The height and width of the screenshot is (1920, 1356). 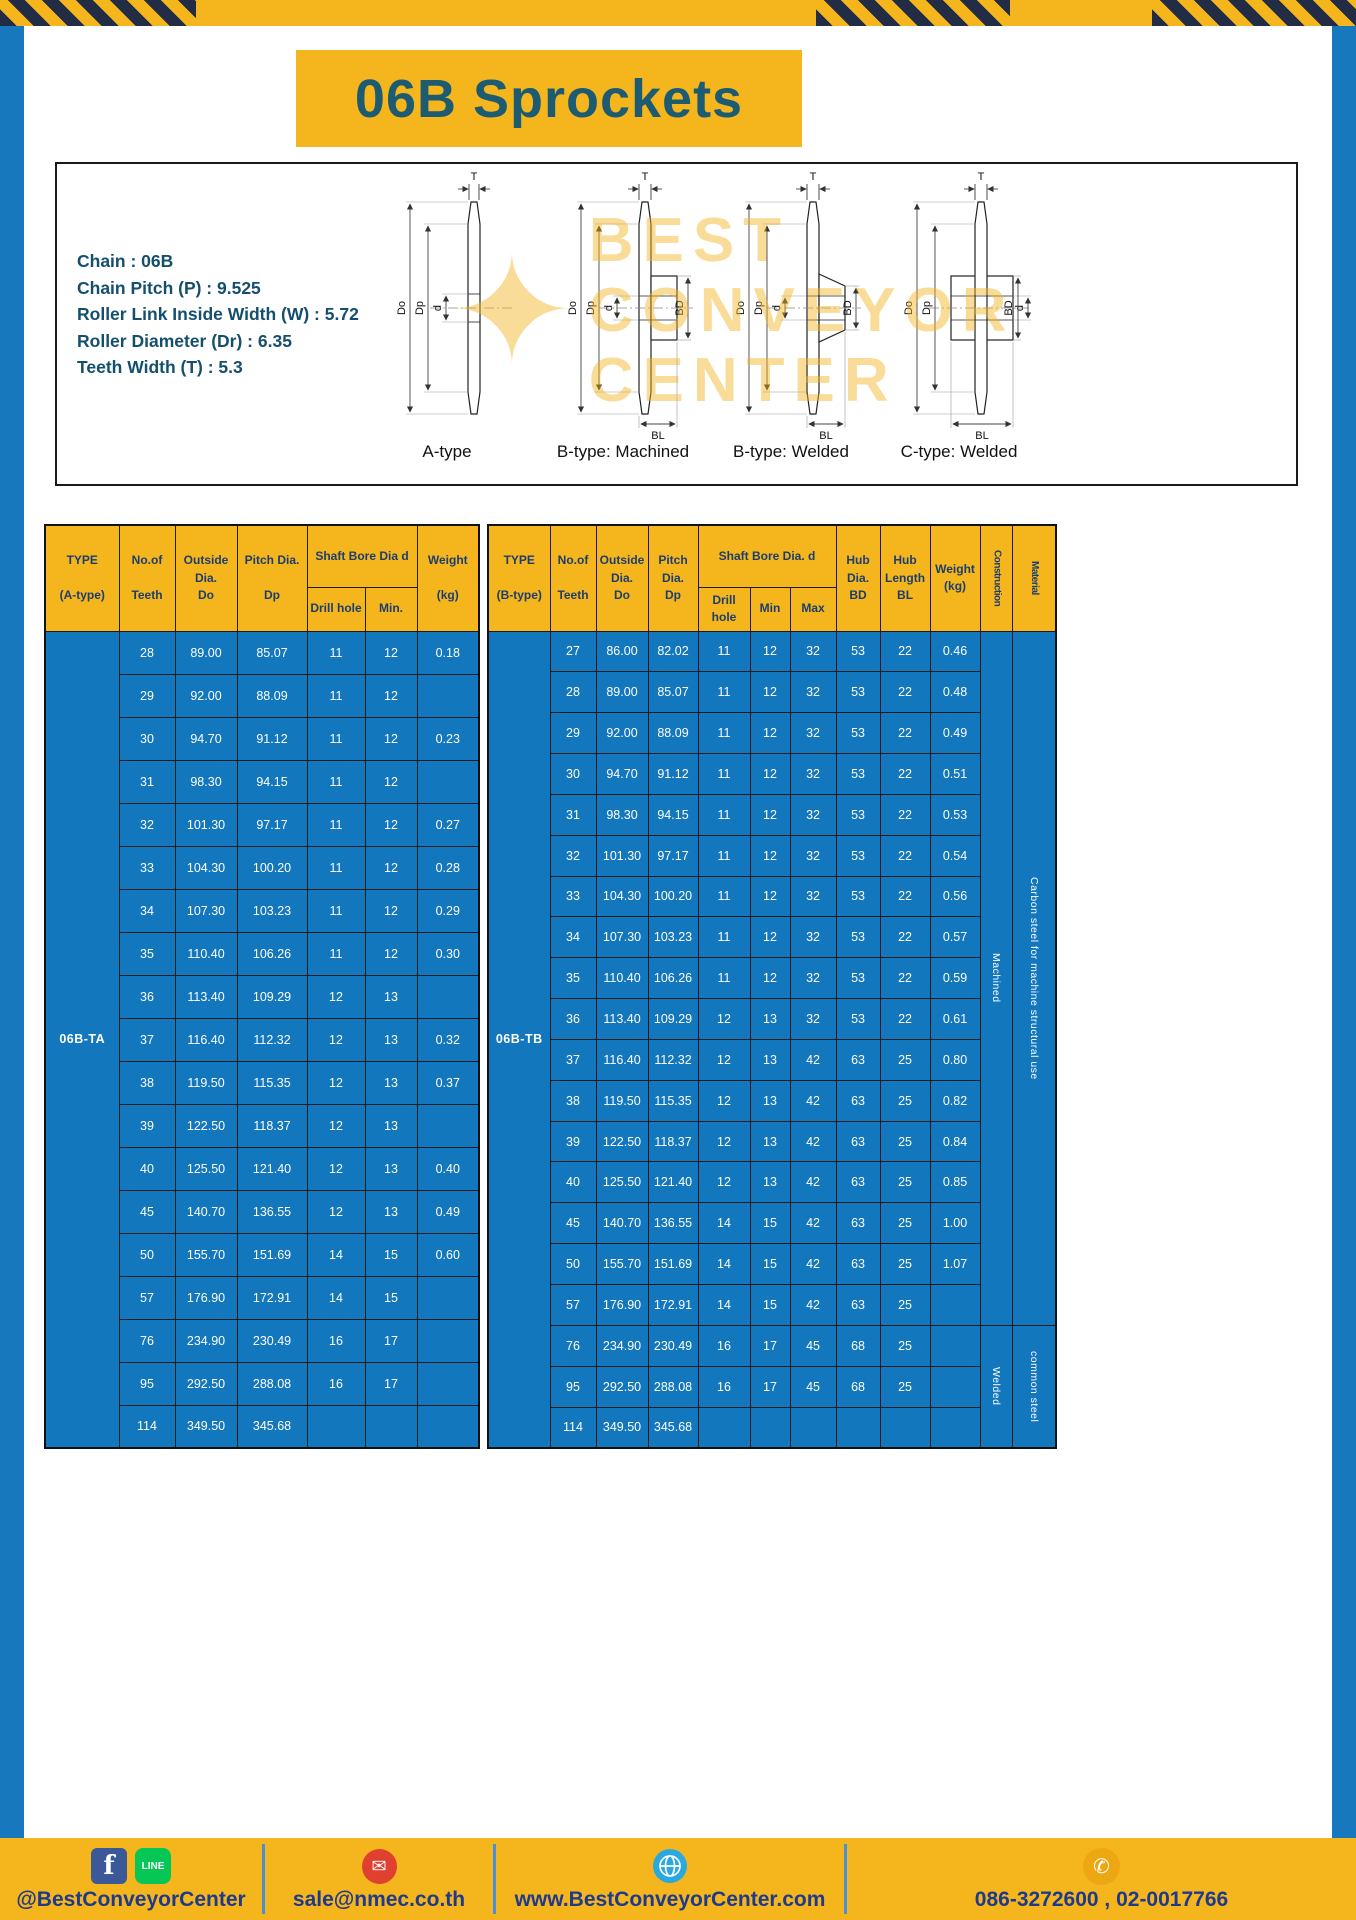 I want to click on table-a-cell: 38, so click(x=147, y=1082).